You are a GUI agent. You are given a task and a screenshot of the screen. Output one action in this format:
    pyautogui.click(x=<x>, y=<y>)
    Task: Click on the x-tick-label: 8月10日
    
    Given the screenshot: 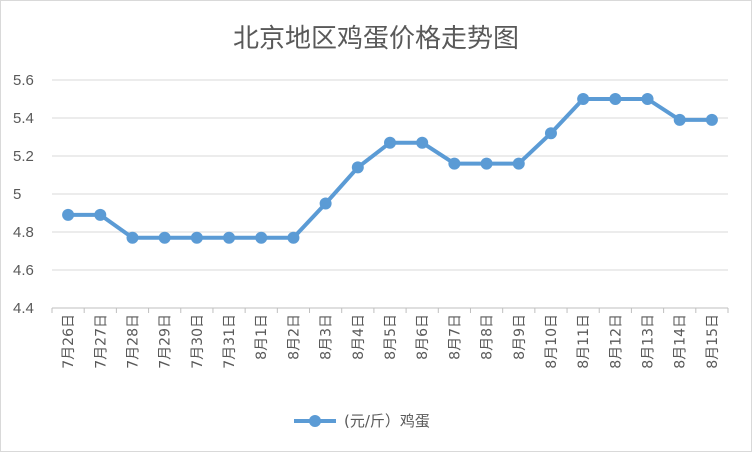 What is the action you would take?
    pyautogui.click(x=552, y=341)
    